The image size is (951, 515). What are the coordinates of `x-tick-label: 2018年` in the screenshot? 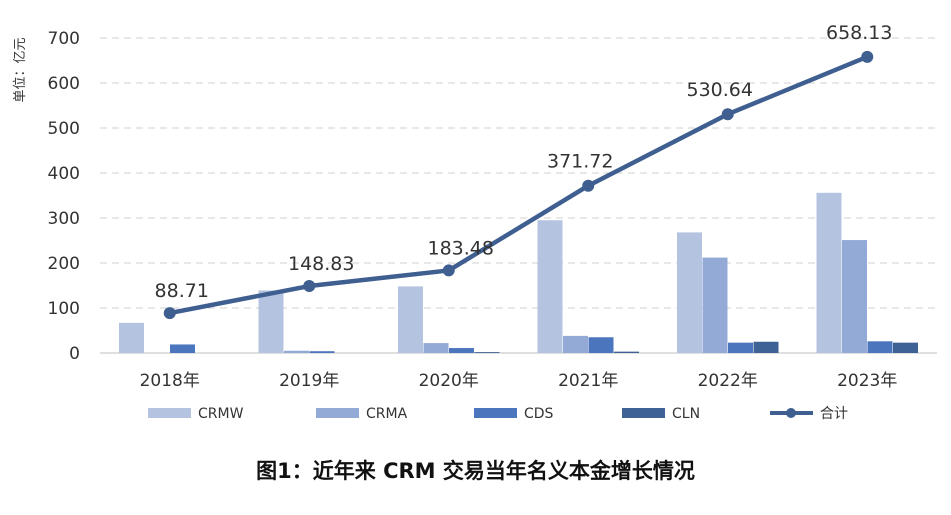 It's located at (170, 381).